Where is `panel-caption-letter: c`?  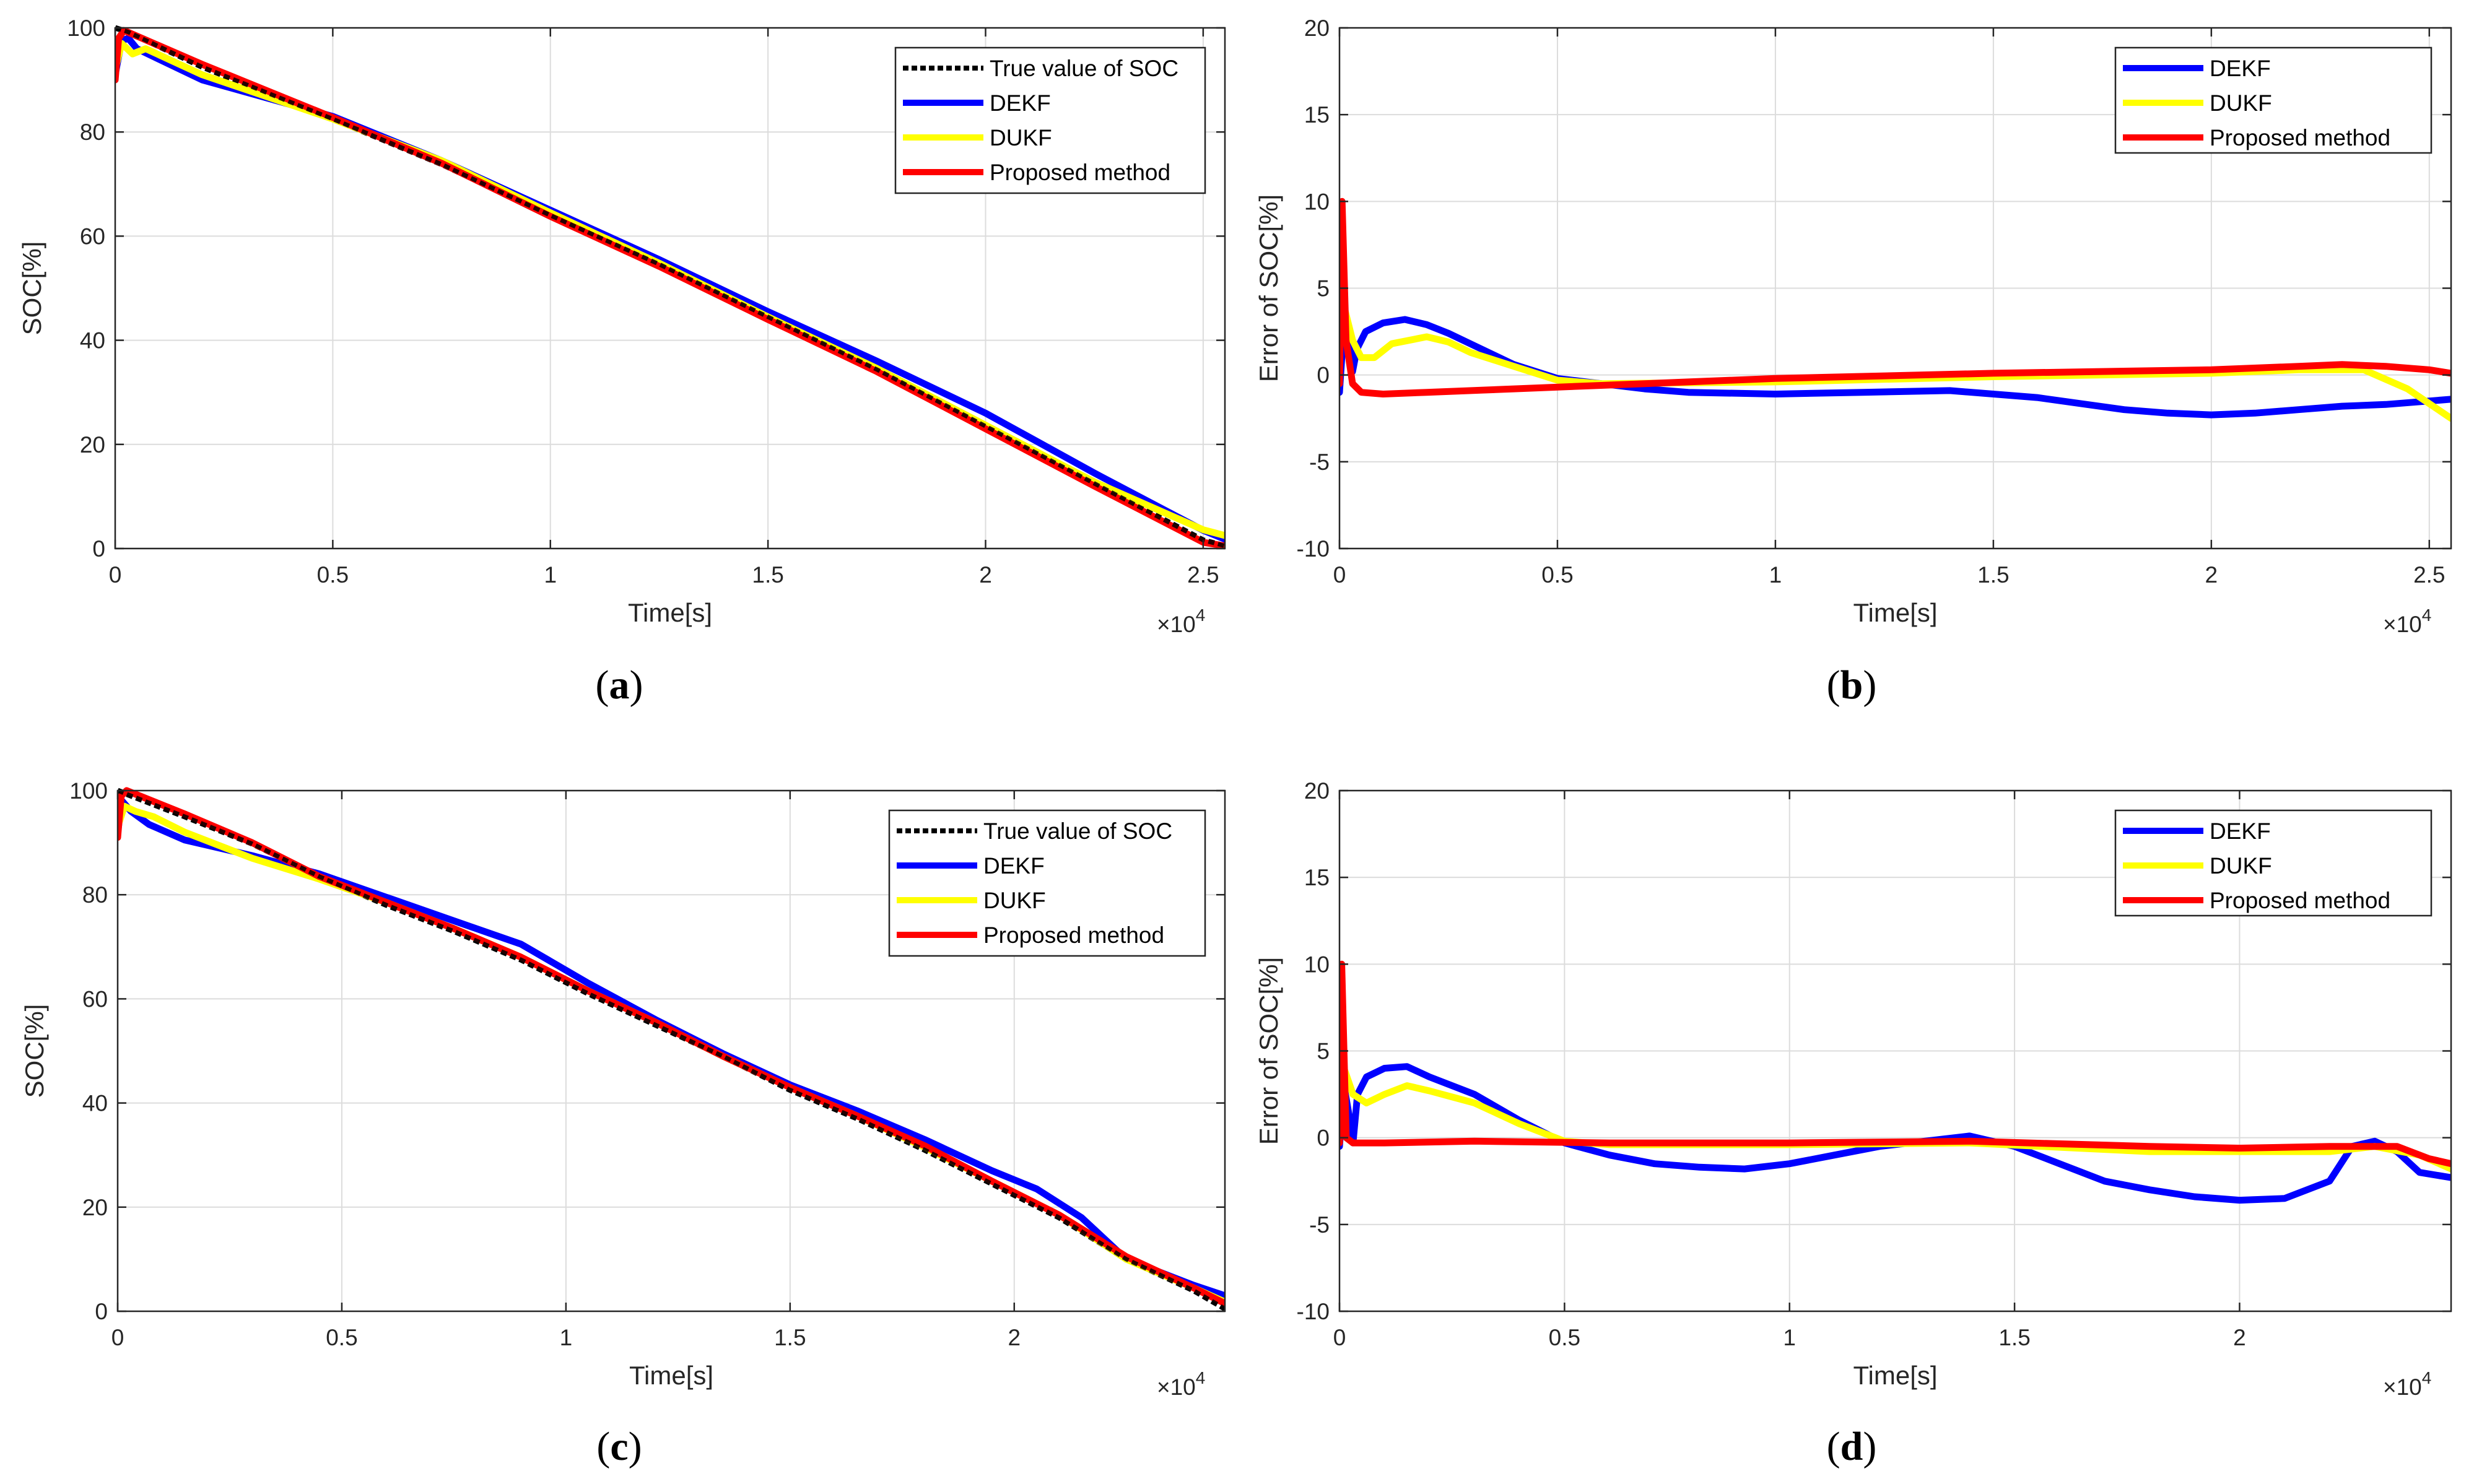 panel-caption-letter: c is located at coordinates (619, 1446).